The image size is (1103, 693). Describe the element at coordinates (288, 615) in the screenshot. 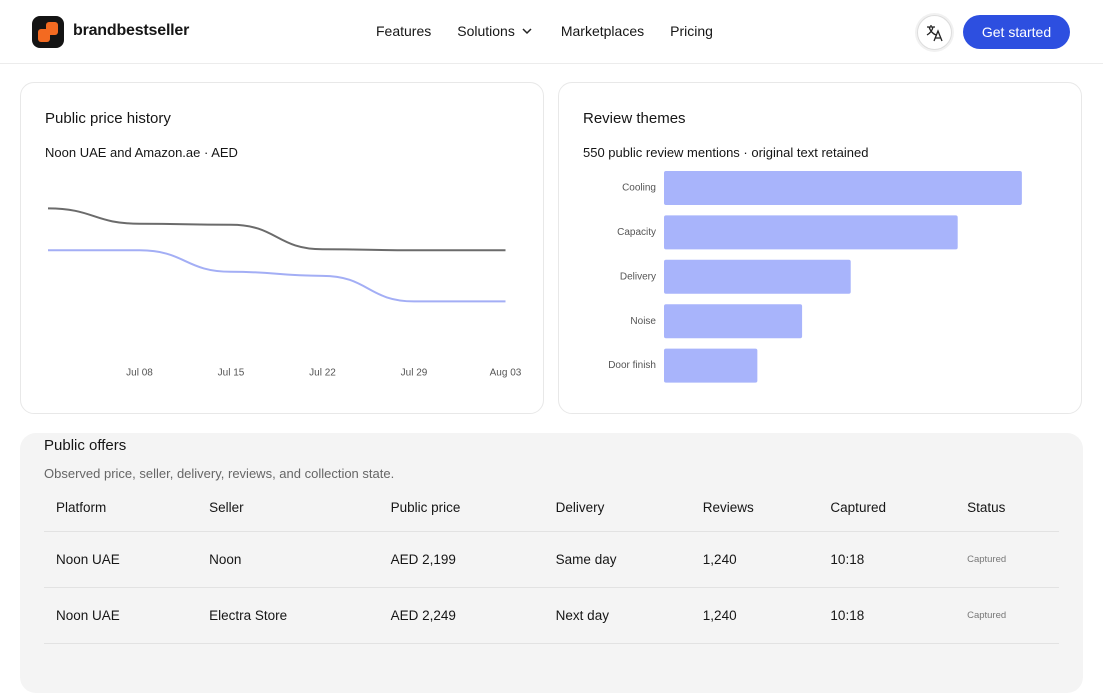

I see `cell: Electra Store` at that location.